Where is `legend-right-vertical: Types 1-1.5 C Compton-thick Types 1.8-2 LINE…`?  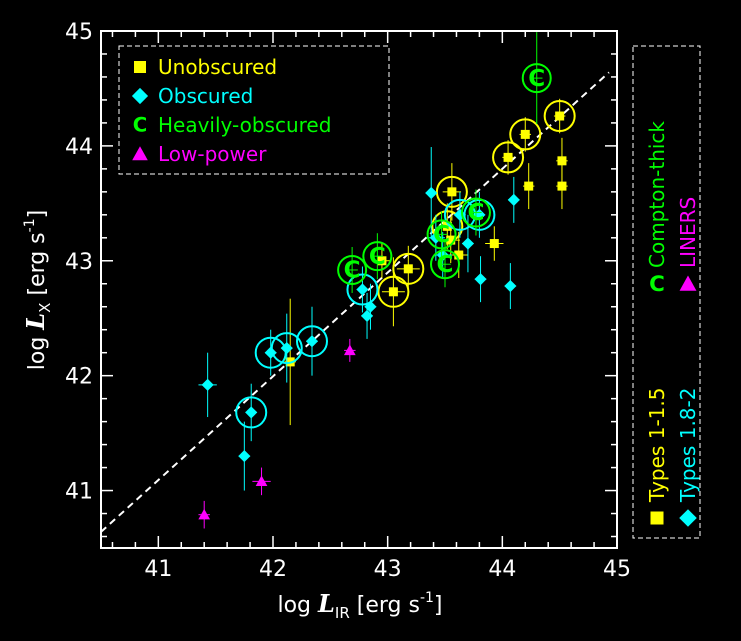
legend-right-vertical: Types 1-1.5 C Compton-thick Types 1.8-2 LINE… is located at coordinates (666, 292).